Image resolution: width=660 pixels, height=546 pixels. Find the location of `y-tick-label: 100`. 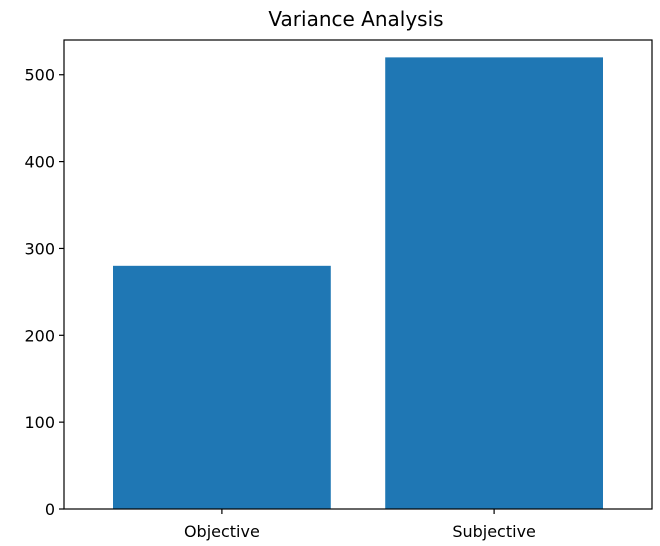

y-tick-label: 100 is located at coordinates (39, 422).